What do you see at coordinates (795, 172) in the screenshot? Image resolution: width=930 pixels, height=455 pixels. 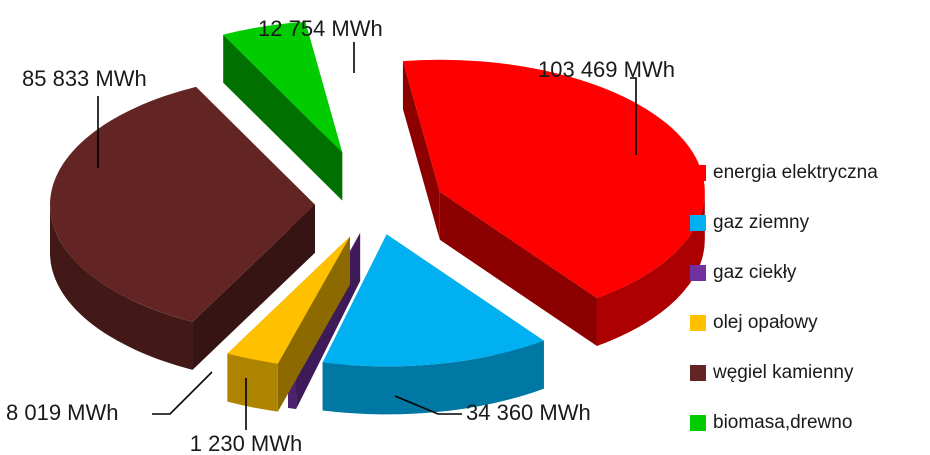 I see `legend-label: energia elektryczna` at bounding box center [795, 172].